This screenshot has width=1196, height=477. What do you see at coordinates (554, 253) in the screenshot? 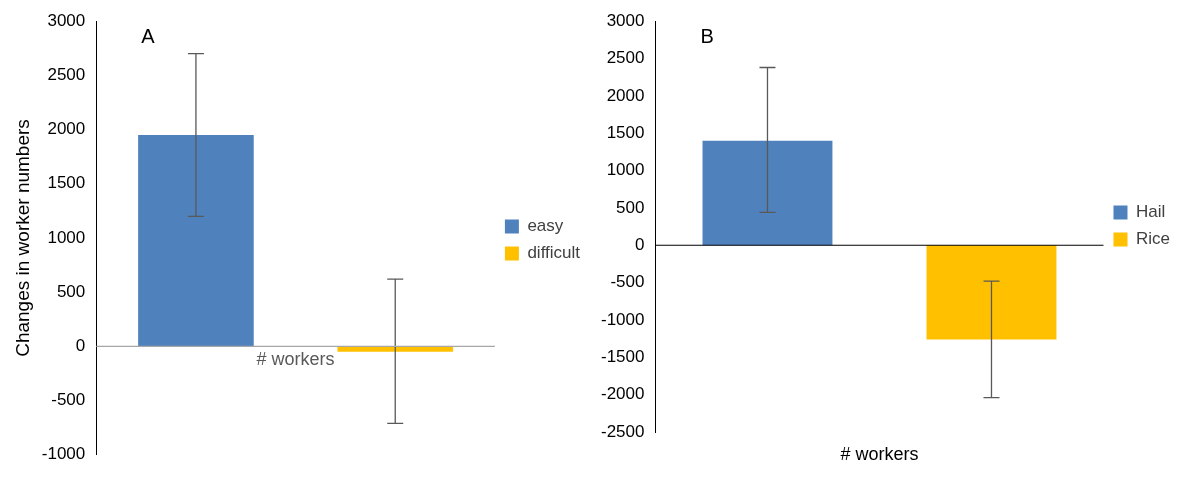
I see `legend-label: difficult` at bounding box center [554, 253].